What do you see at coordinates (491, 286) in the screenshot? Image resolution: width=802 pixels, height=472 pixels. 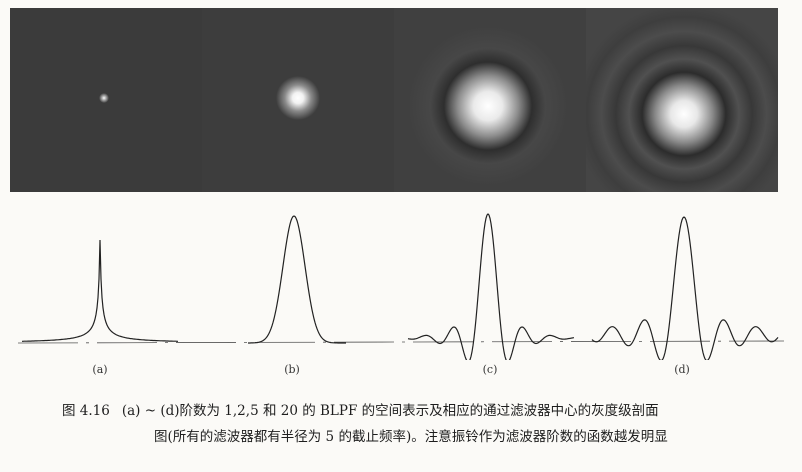 I see `profile-curve-c` at bounding box center [491, 286].